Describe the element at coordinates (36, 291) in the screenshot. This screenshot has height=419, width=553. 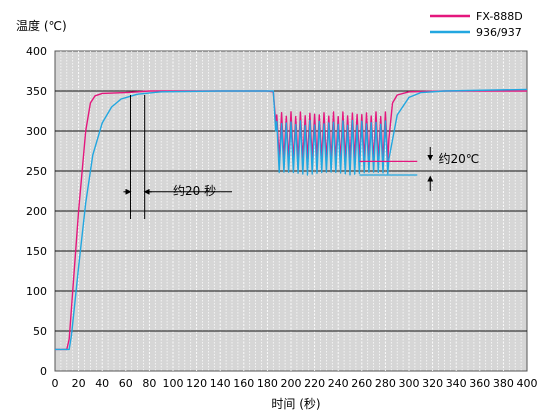
I see `y-tick-label: 100` at that location.